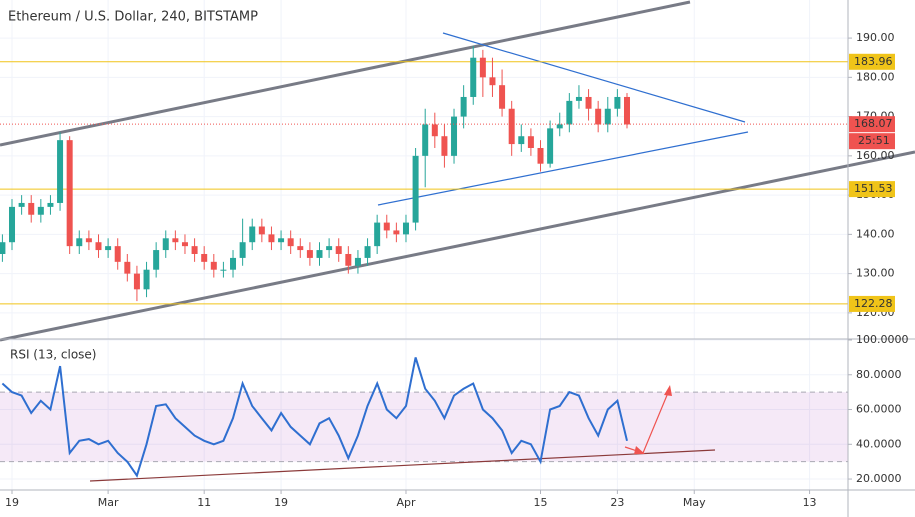 The width and height of the screenshot is (915, 517). What do you see at coordinates (541, 502) in the screenshot?
I see `x-tick-label: 15` at bounding box center [541, 502].